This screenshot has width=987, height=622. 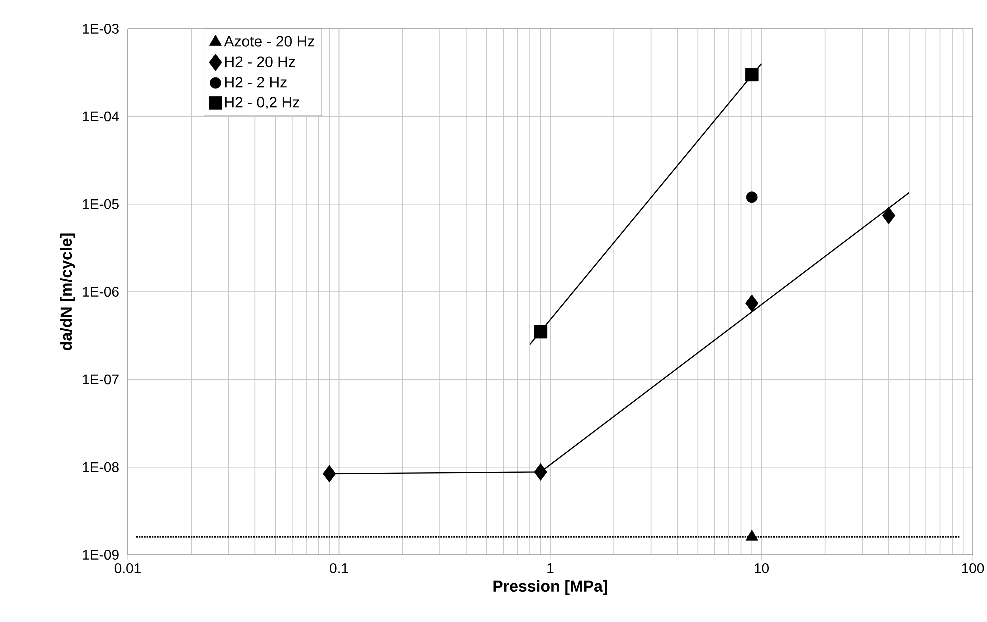 What do you see at coordinates (262, 103) in the screenshot?
I see `legend-label: H2 - 0,2 Hz` at bounding box center [262, 103].